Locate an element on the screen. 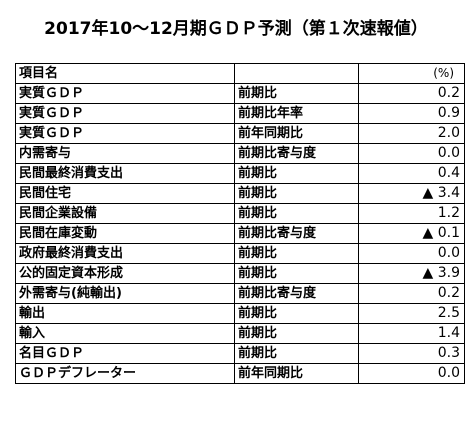 The height and width of the screenshot is (447, 472). row-item: 公的固定資本形成 is located at coordinates (125, 273).